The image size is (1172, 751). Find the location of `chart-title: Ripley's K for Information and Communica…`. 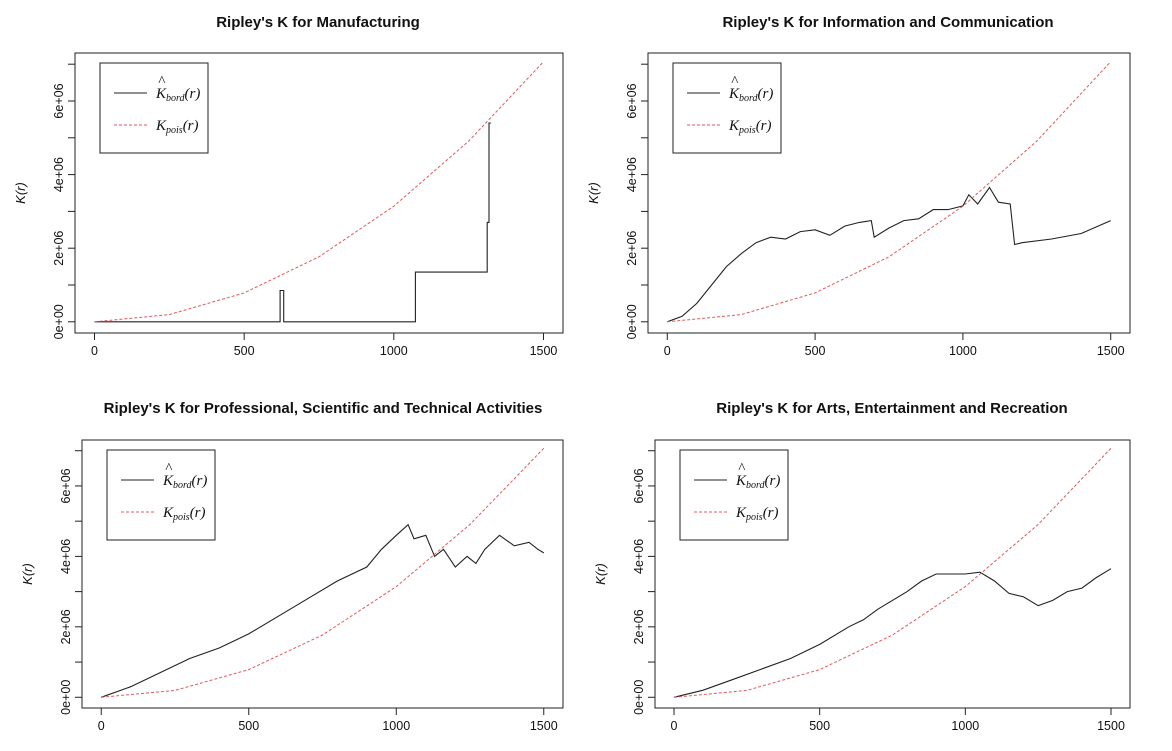

chart-title: Ripley's K for Information and Communica… is located at coordinates (887, 22).